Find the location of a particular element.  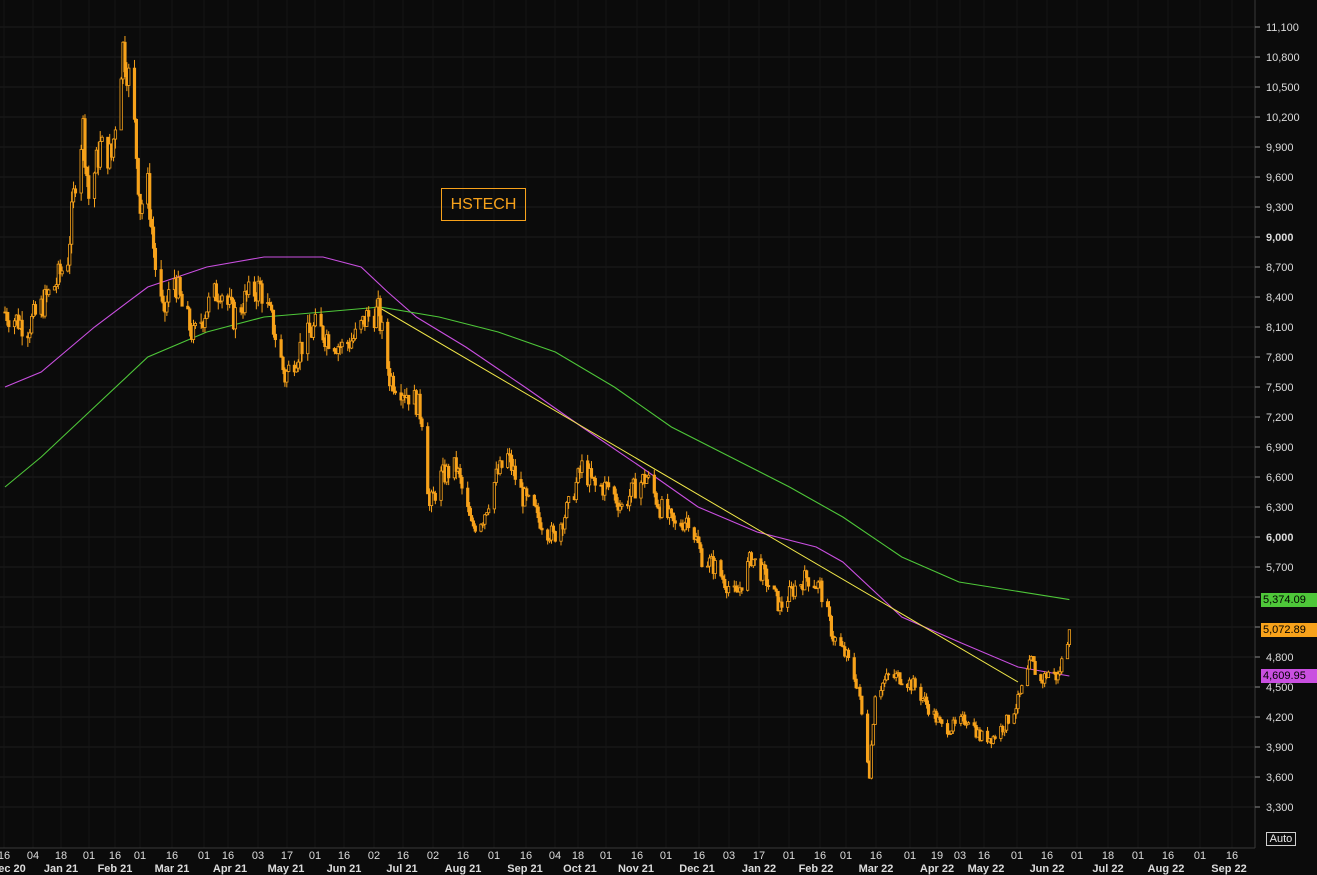

auto-scale-button: Auto is located at coordinates (1281, 839).